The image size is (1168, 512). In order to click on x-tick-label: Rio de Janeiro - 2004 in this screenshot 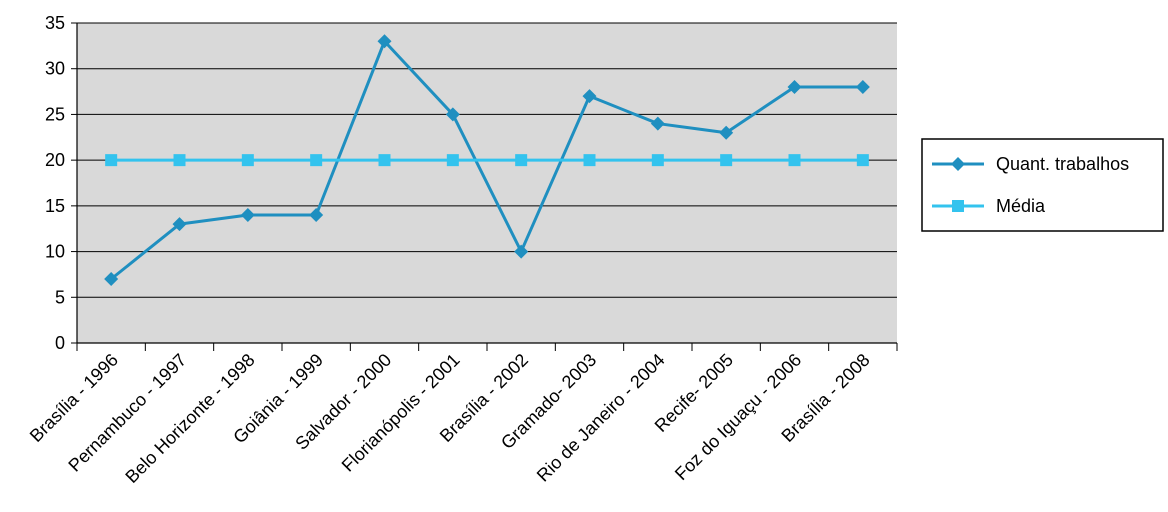, I will do `click(601, 418)`.